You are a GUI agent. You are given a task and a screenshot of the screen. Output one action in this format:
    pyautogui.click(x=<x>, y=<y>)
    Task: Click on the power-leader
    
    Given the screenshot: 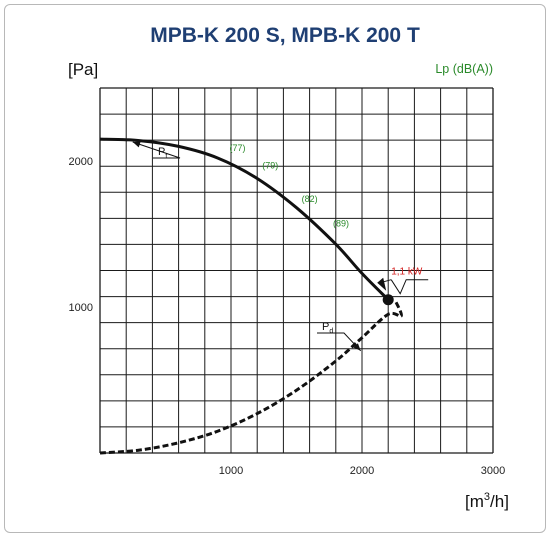 What is the action you would take?
    pyautogui.click(x=409, y=287)
    